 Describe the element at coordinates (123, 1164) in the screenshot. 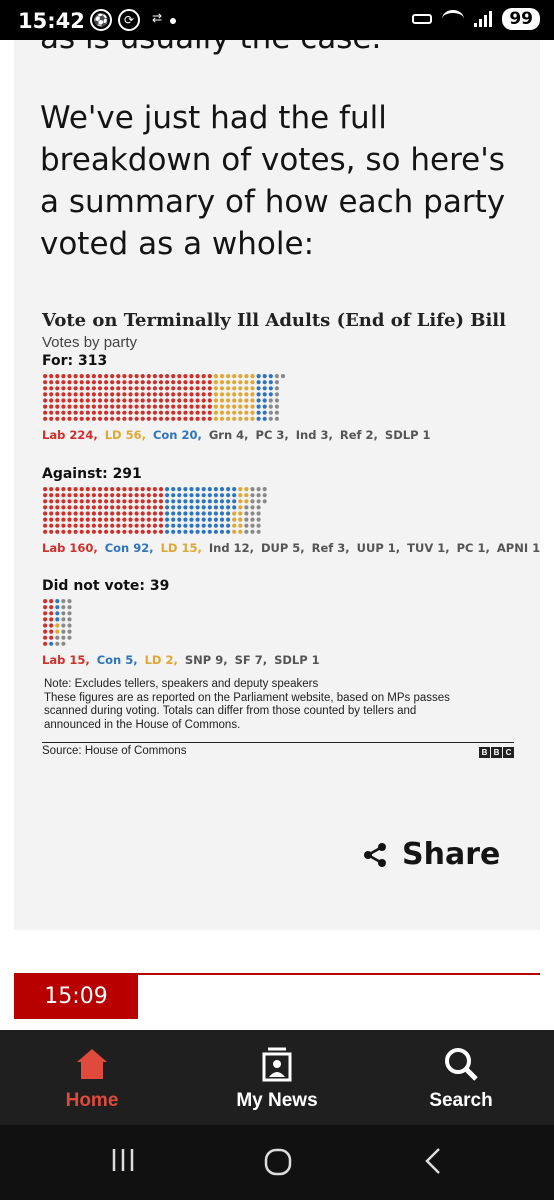

I see `recent-apps-button` at that location.